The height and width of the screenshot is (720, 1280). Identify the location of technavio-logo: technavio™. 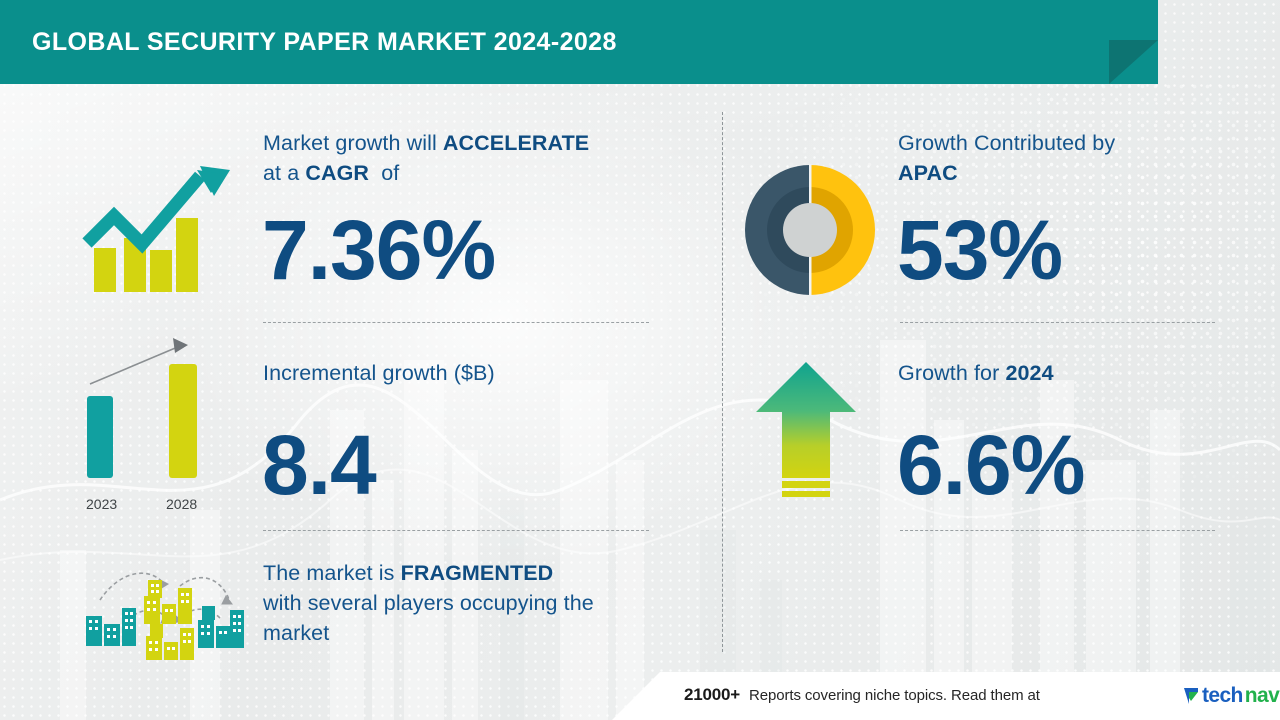
(1231, 696).